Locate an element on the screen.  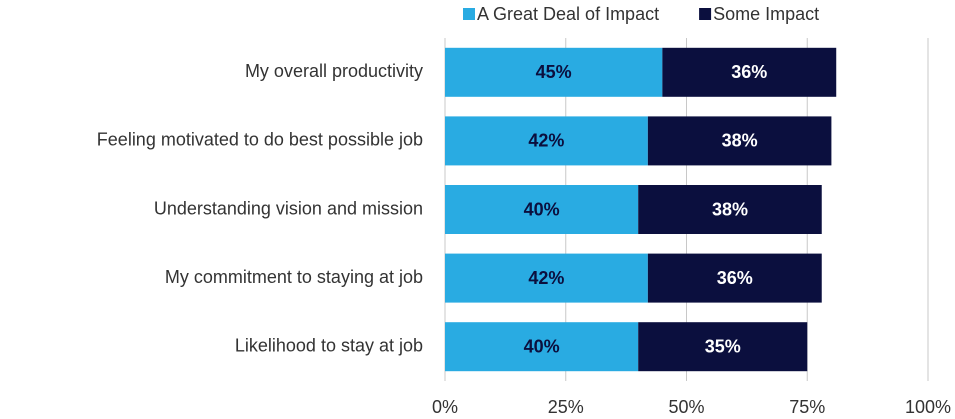
legend-label: Some Impact is located at coordinates (766, 14).